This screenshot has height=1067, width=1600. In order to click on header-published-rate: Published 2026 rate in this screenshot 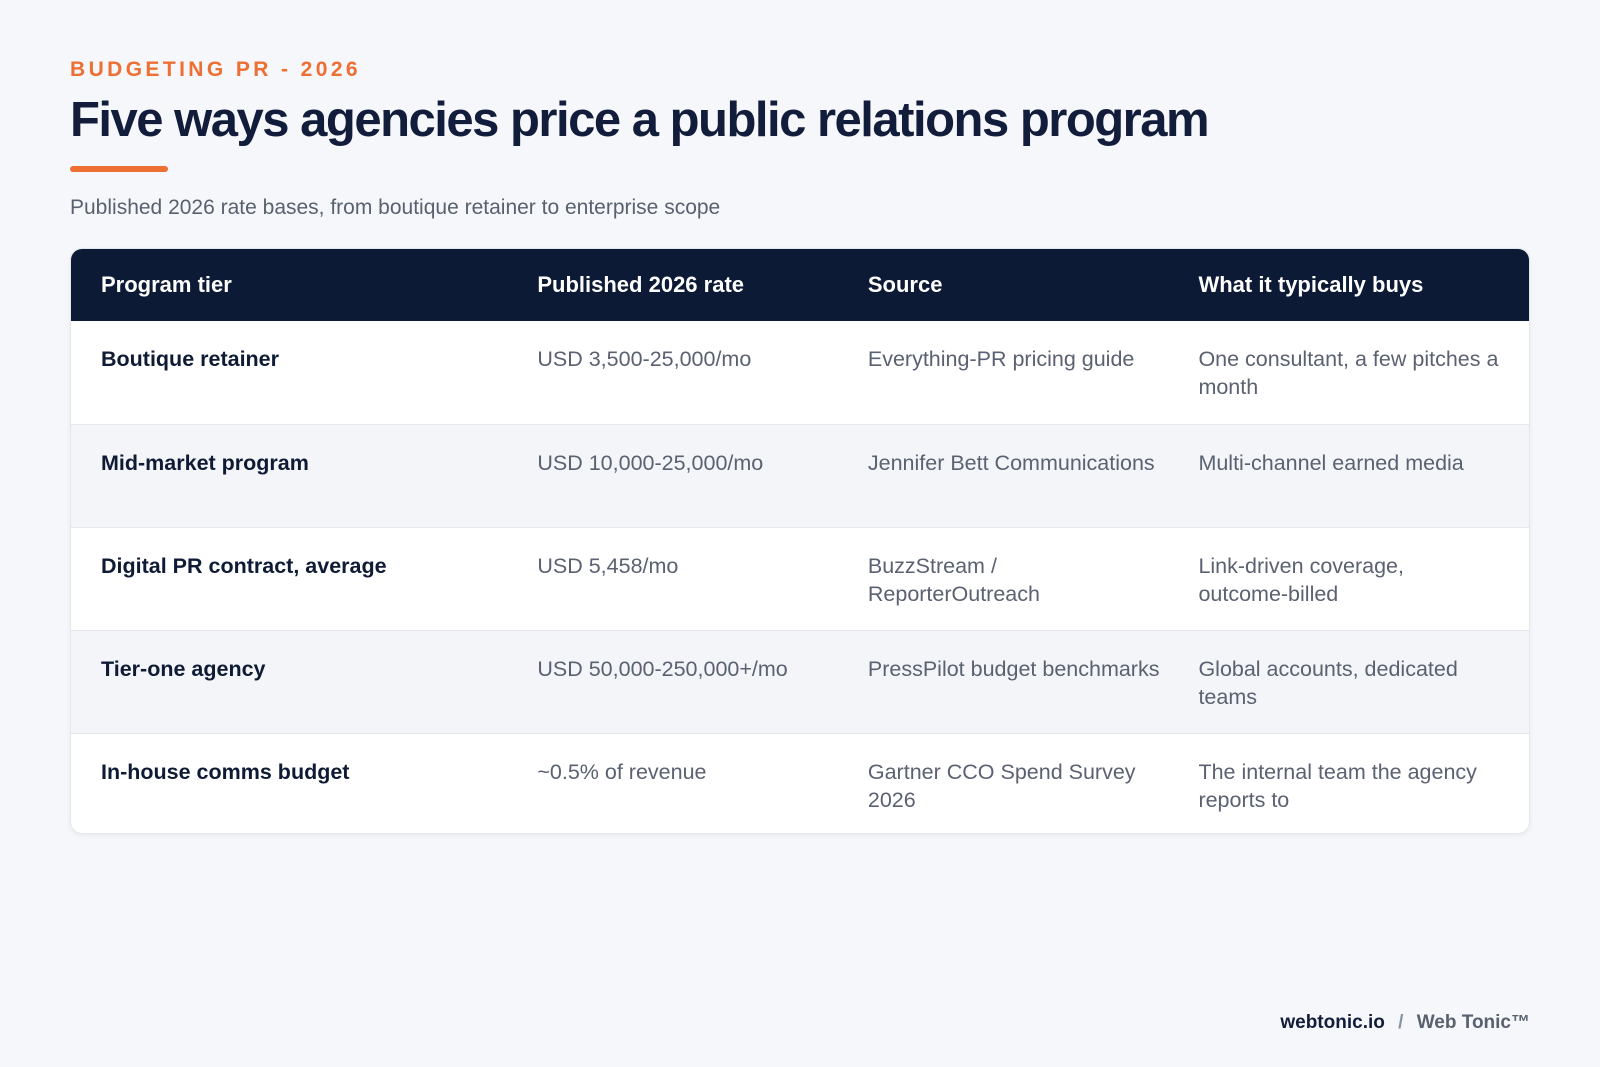, I will do `click(641, 284)`.